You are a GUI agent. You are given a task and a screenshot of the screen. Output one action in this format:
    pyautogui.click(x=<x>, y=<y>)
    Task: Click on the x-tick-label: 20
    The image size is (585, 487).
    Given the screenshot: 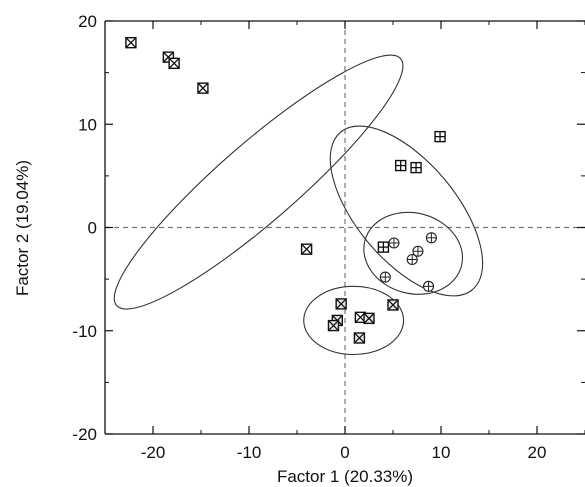 What is the action you would take?
    pyautogui.click(x=537, y=452)
    